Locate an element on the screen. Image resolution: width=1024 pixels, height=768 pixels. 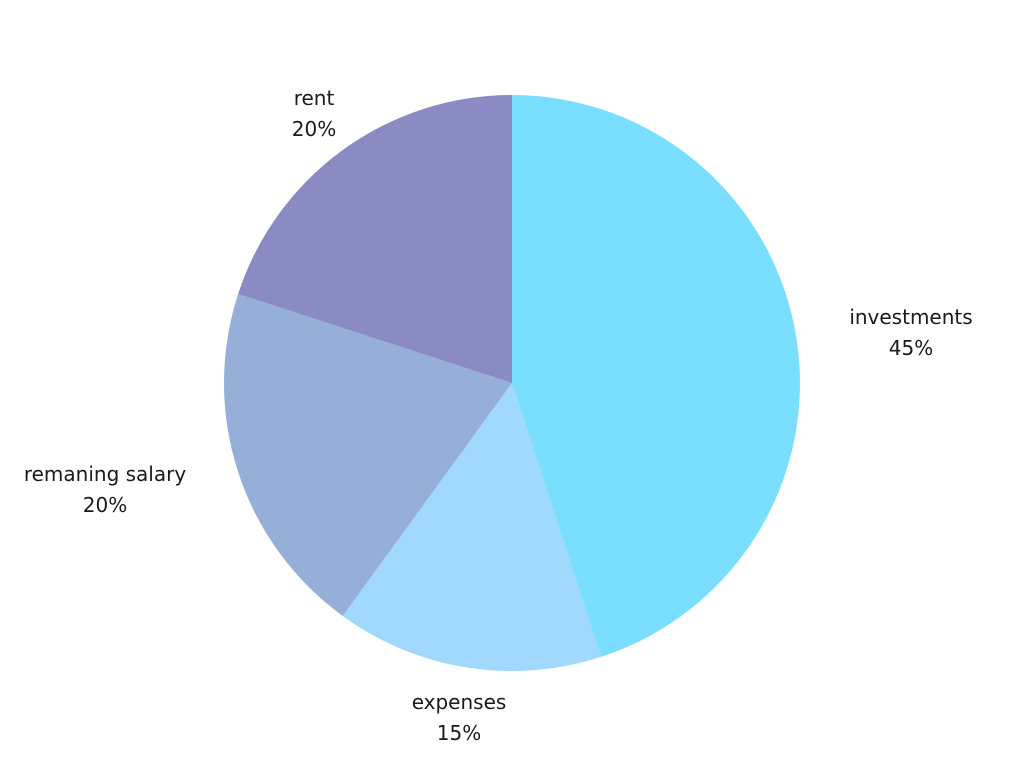
pie-slice-remaning-salary is located at coordinates (368, 455).